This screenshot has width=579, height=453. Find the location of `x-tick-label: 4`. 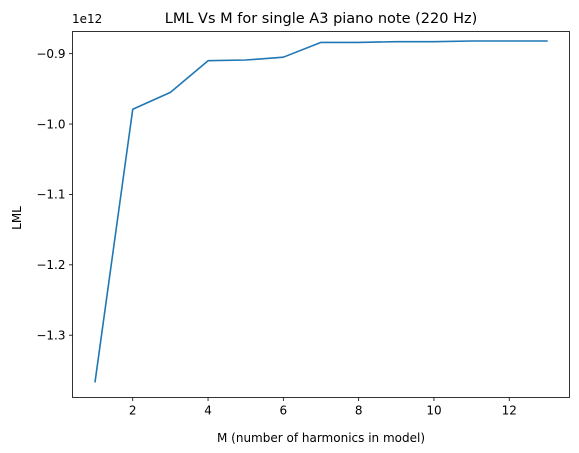

x-tick-label: 4 is located at coordinates (208, 411).